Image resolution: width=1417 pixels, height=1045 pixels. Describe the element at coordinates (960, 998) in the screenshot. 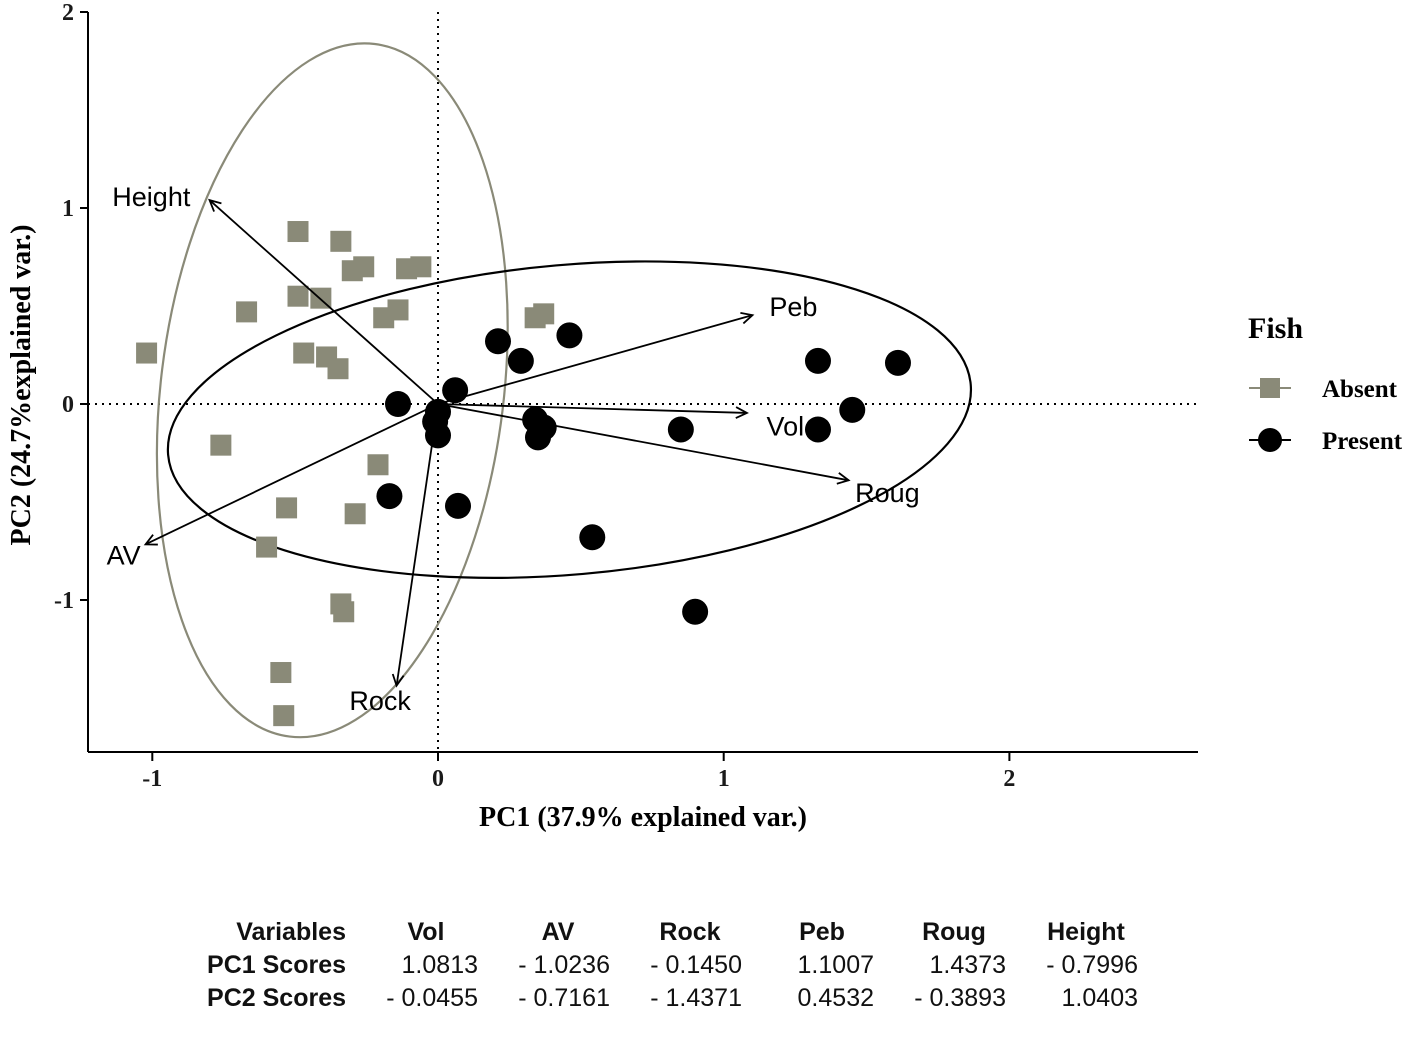

I see `scores-value: - 0.3893` at that location.